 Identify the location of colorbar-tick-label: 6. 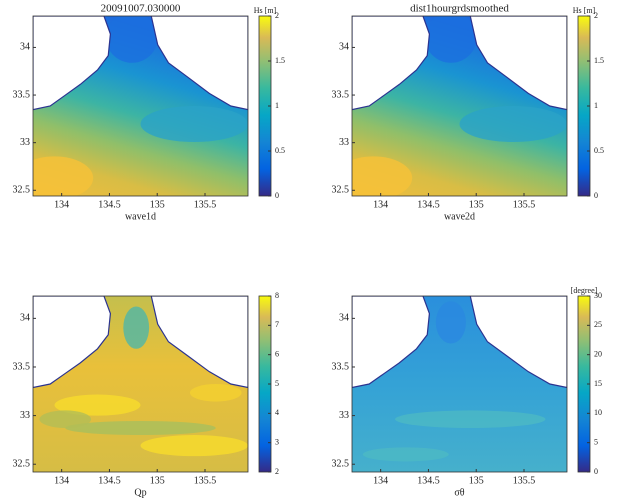
(277, 353).